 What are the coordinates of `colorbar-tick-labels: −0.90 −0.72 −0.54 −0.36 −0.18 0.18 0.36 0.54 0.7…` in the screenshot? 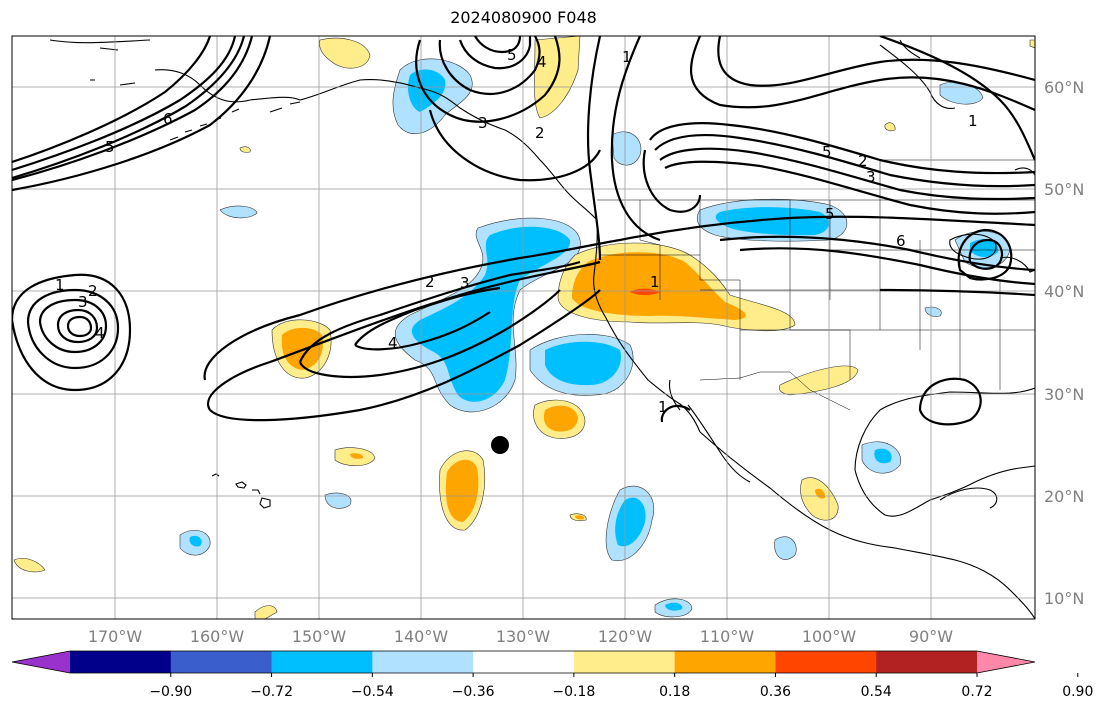 It's located at (621, 686).